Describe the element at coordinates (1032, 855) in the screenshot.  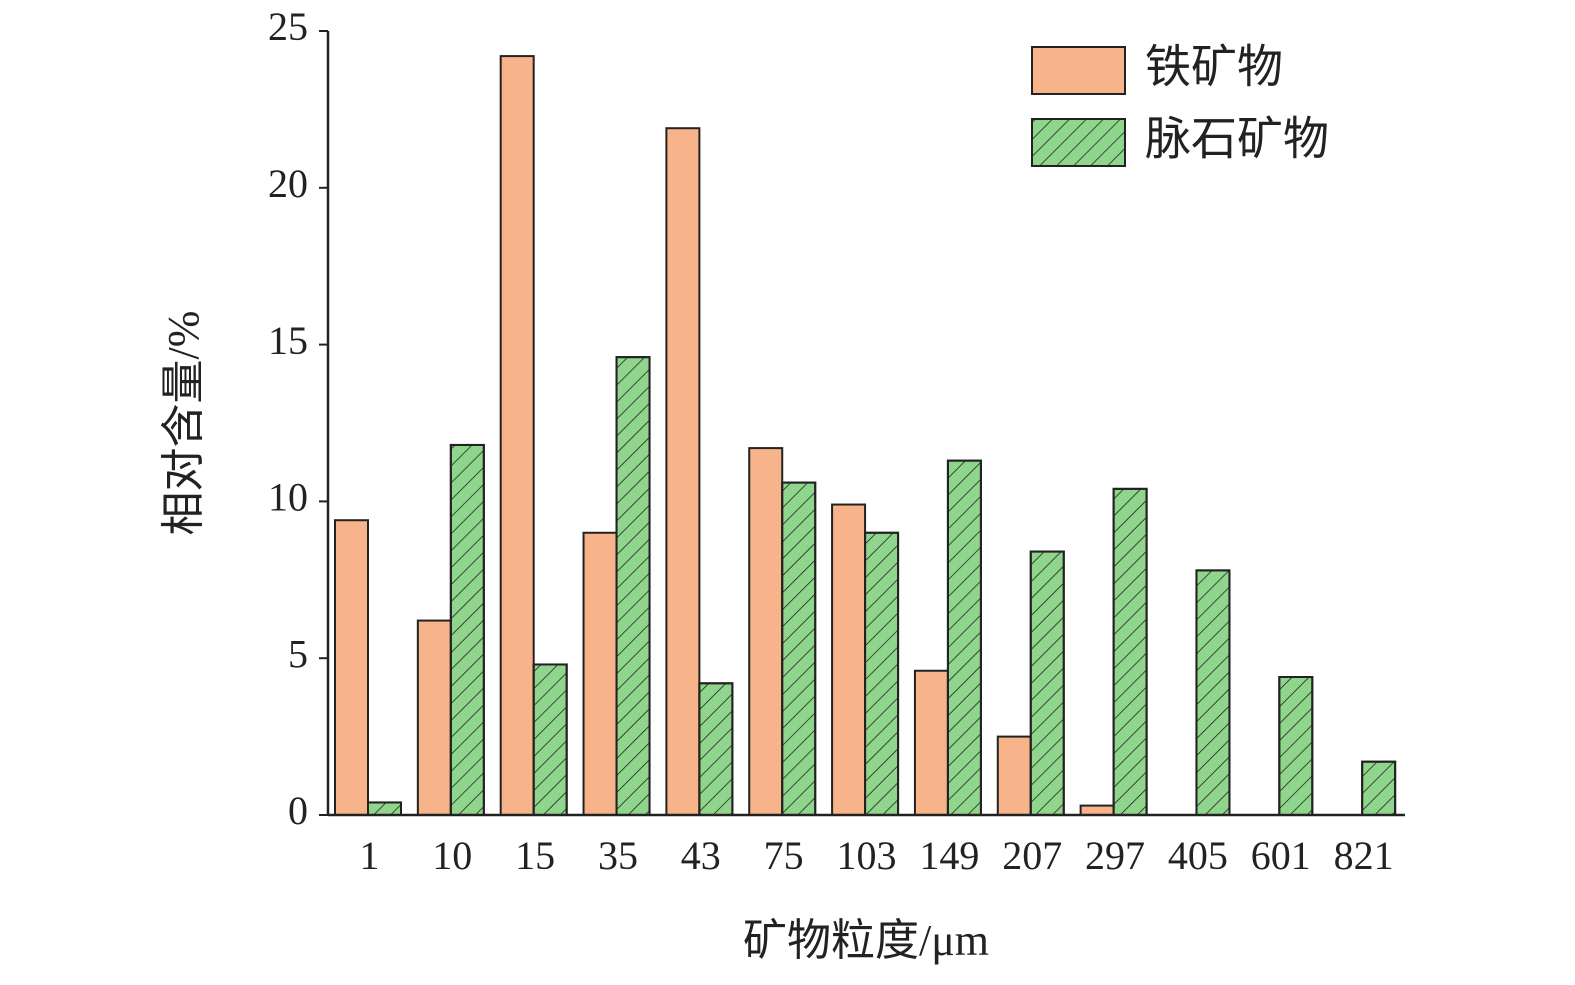
I see `x-tick-label: 207` at that location.